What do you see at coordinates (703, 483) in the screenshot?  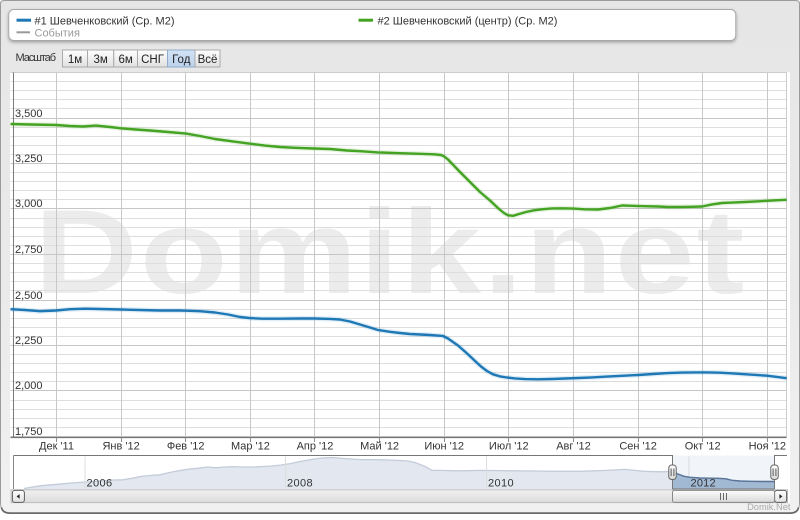 I see `svg-text: 2012` at bounding box center [703, 483].